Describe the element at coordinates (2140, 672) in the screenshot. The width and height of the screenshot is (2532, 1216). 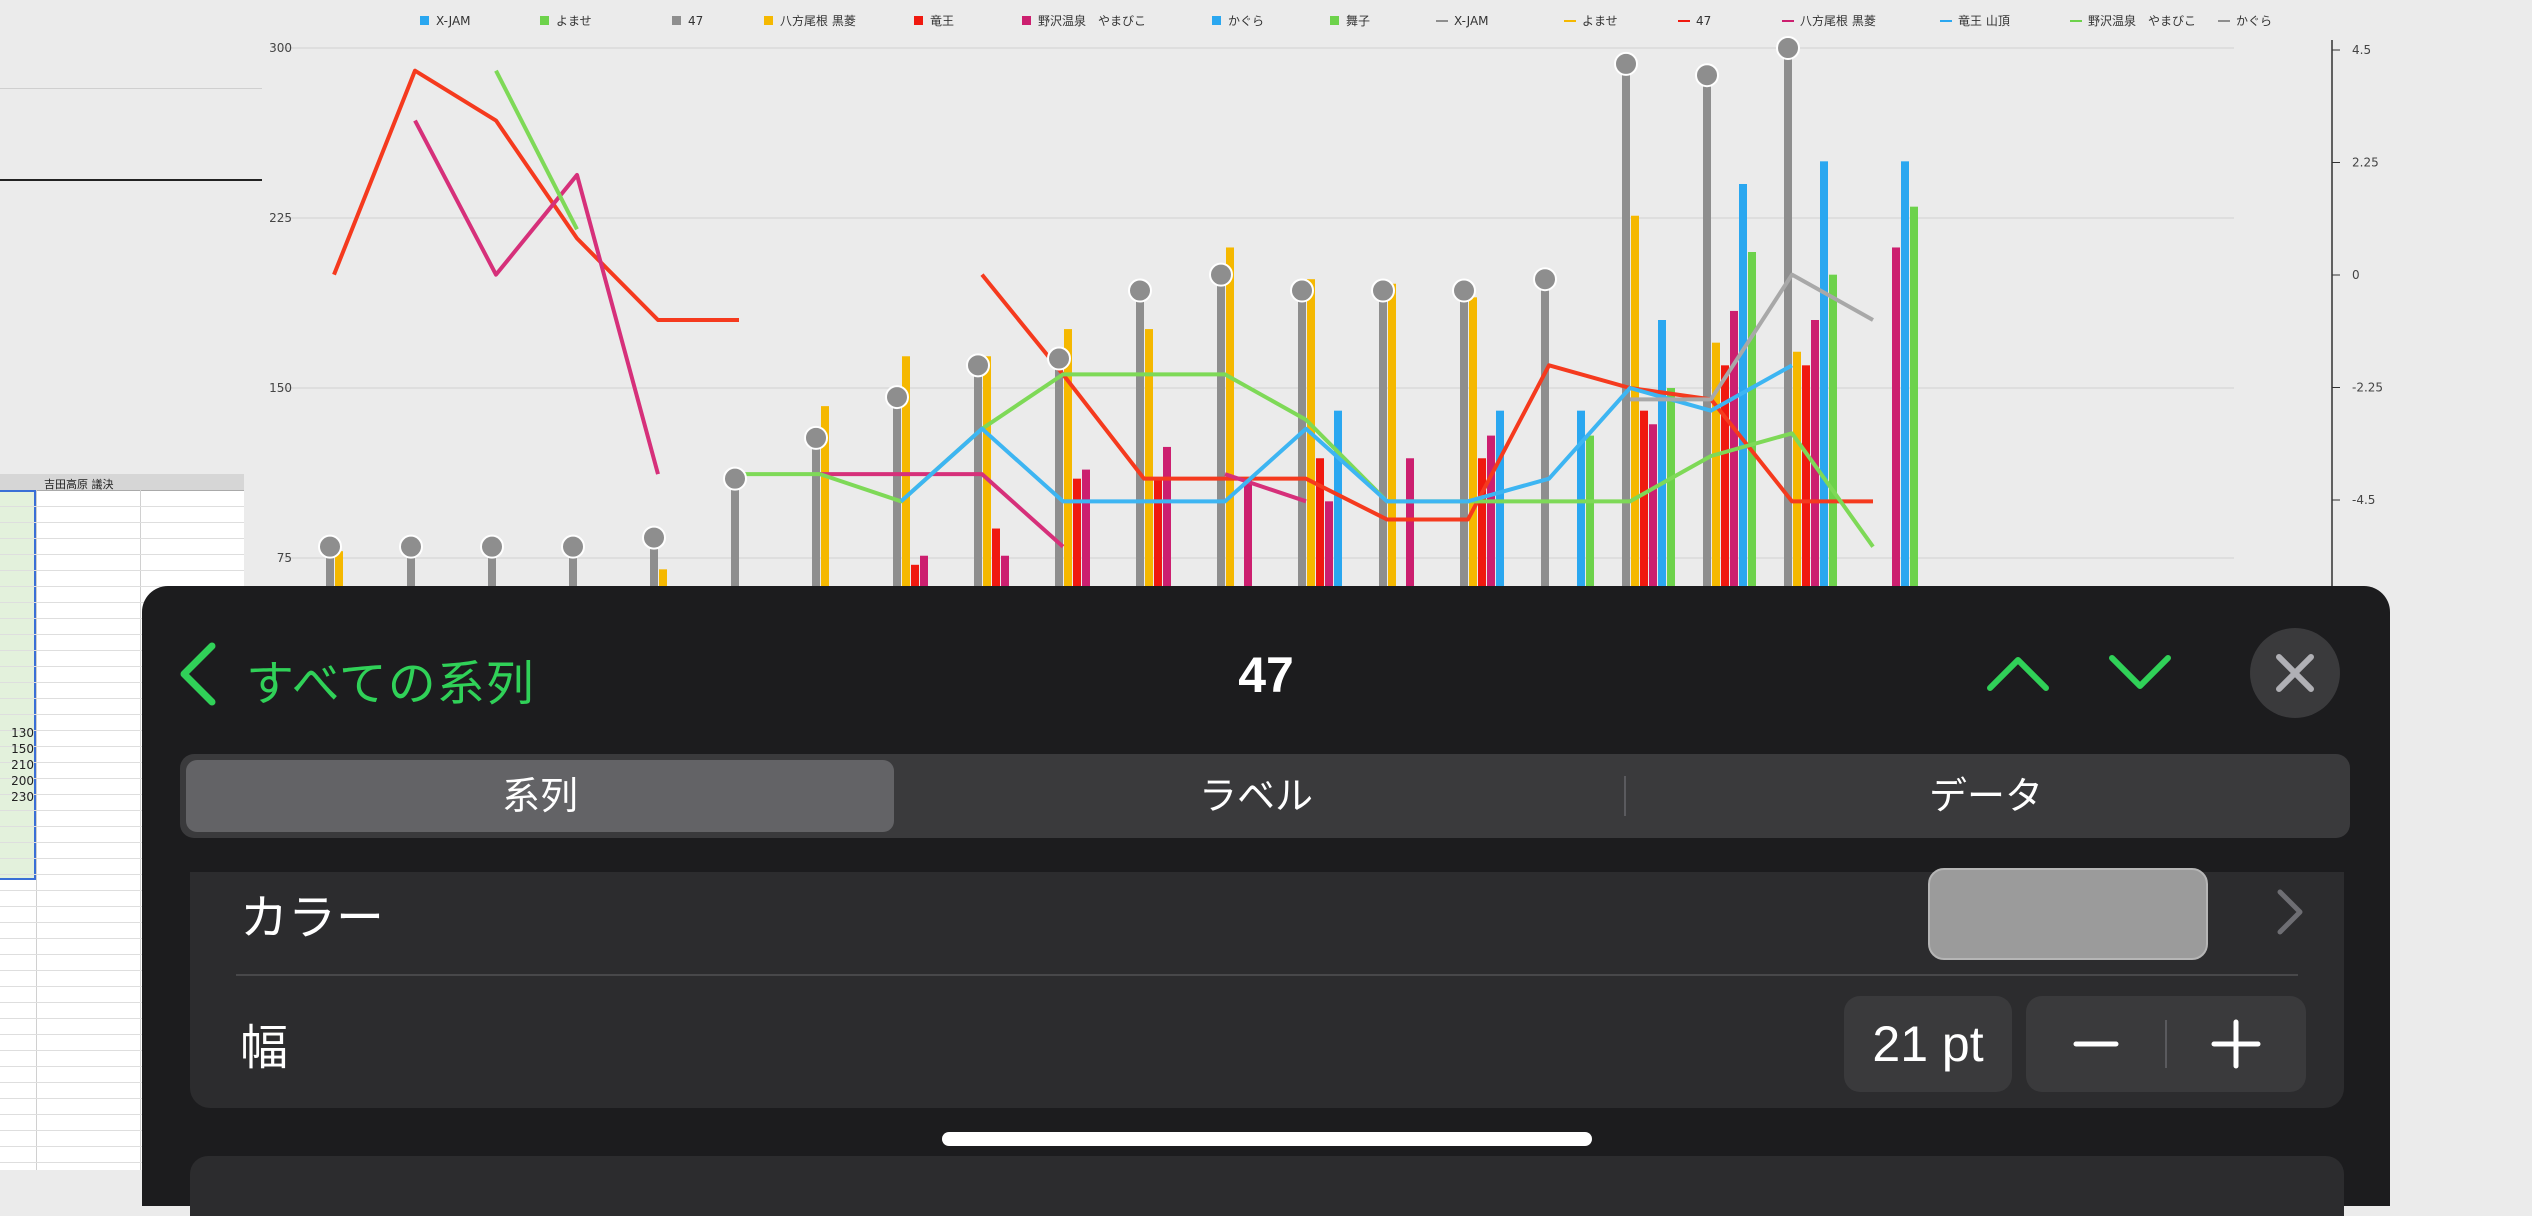
I see `chevron-down-icon` at that location.